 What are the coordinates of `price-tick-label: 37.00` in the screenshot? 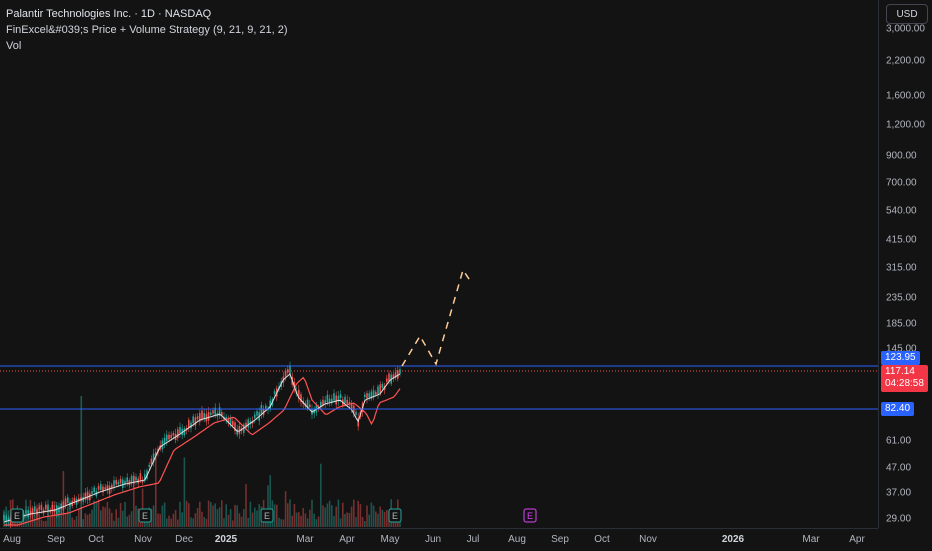 It's located at (899, 493).